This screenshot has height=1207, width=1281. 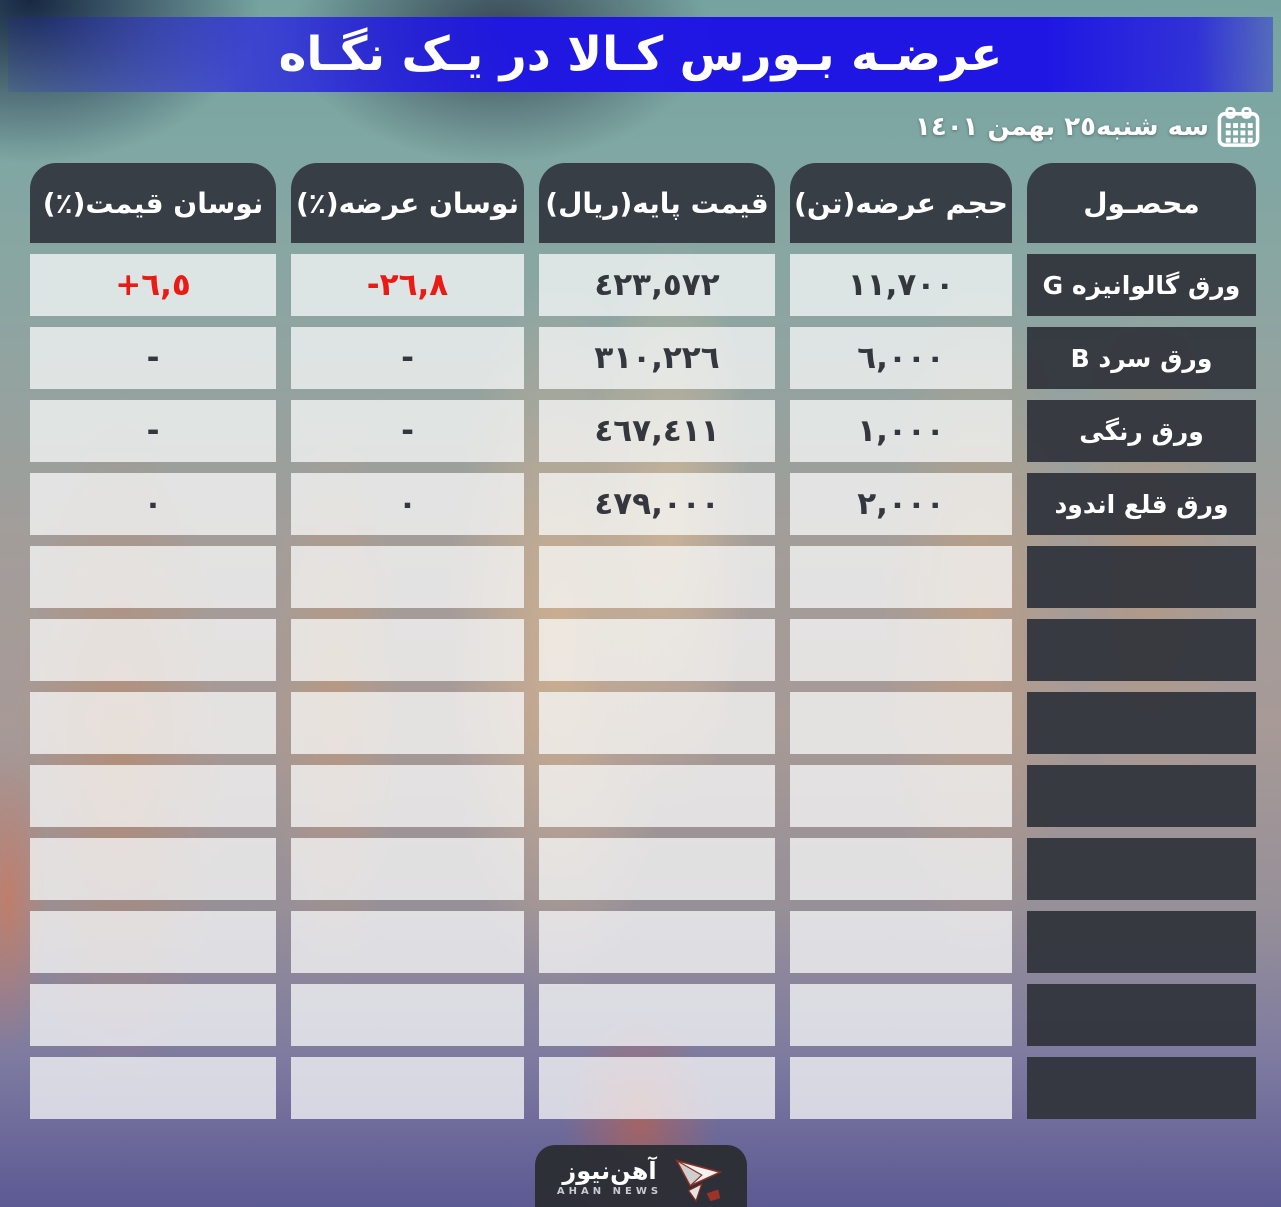 I want to click on logo-text-block: آهن‌نیوز AHAN NEWS, so click(x=609, y=1177).